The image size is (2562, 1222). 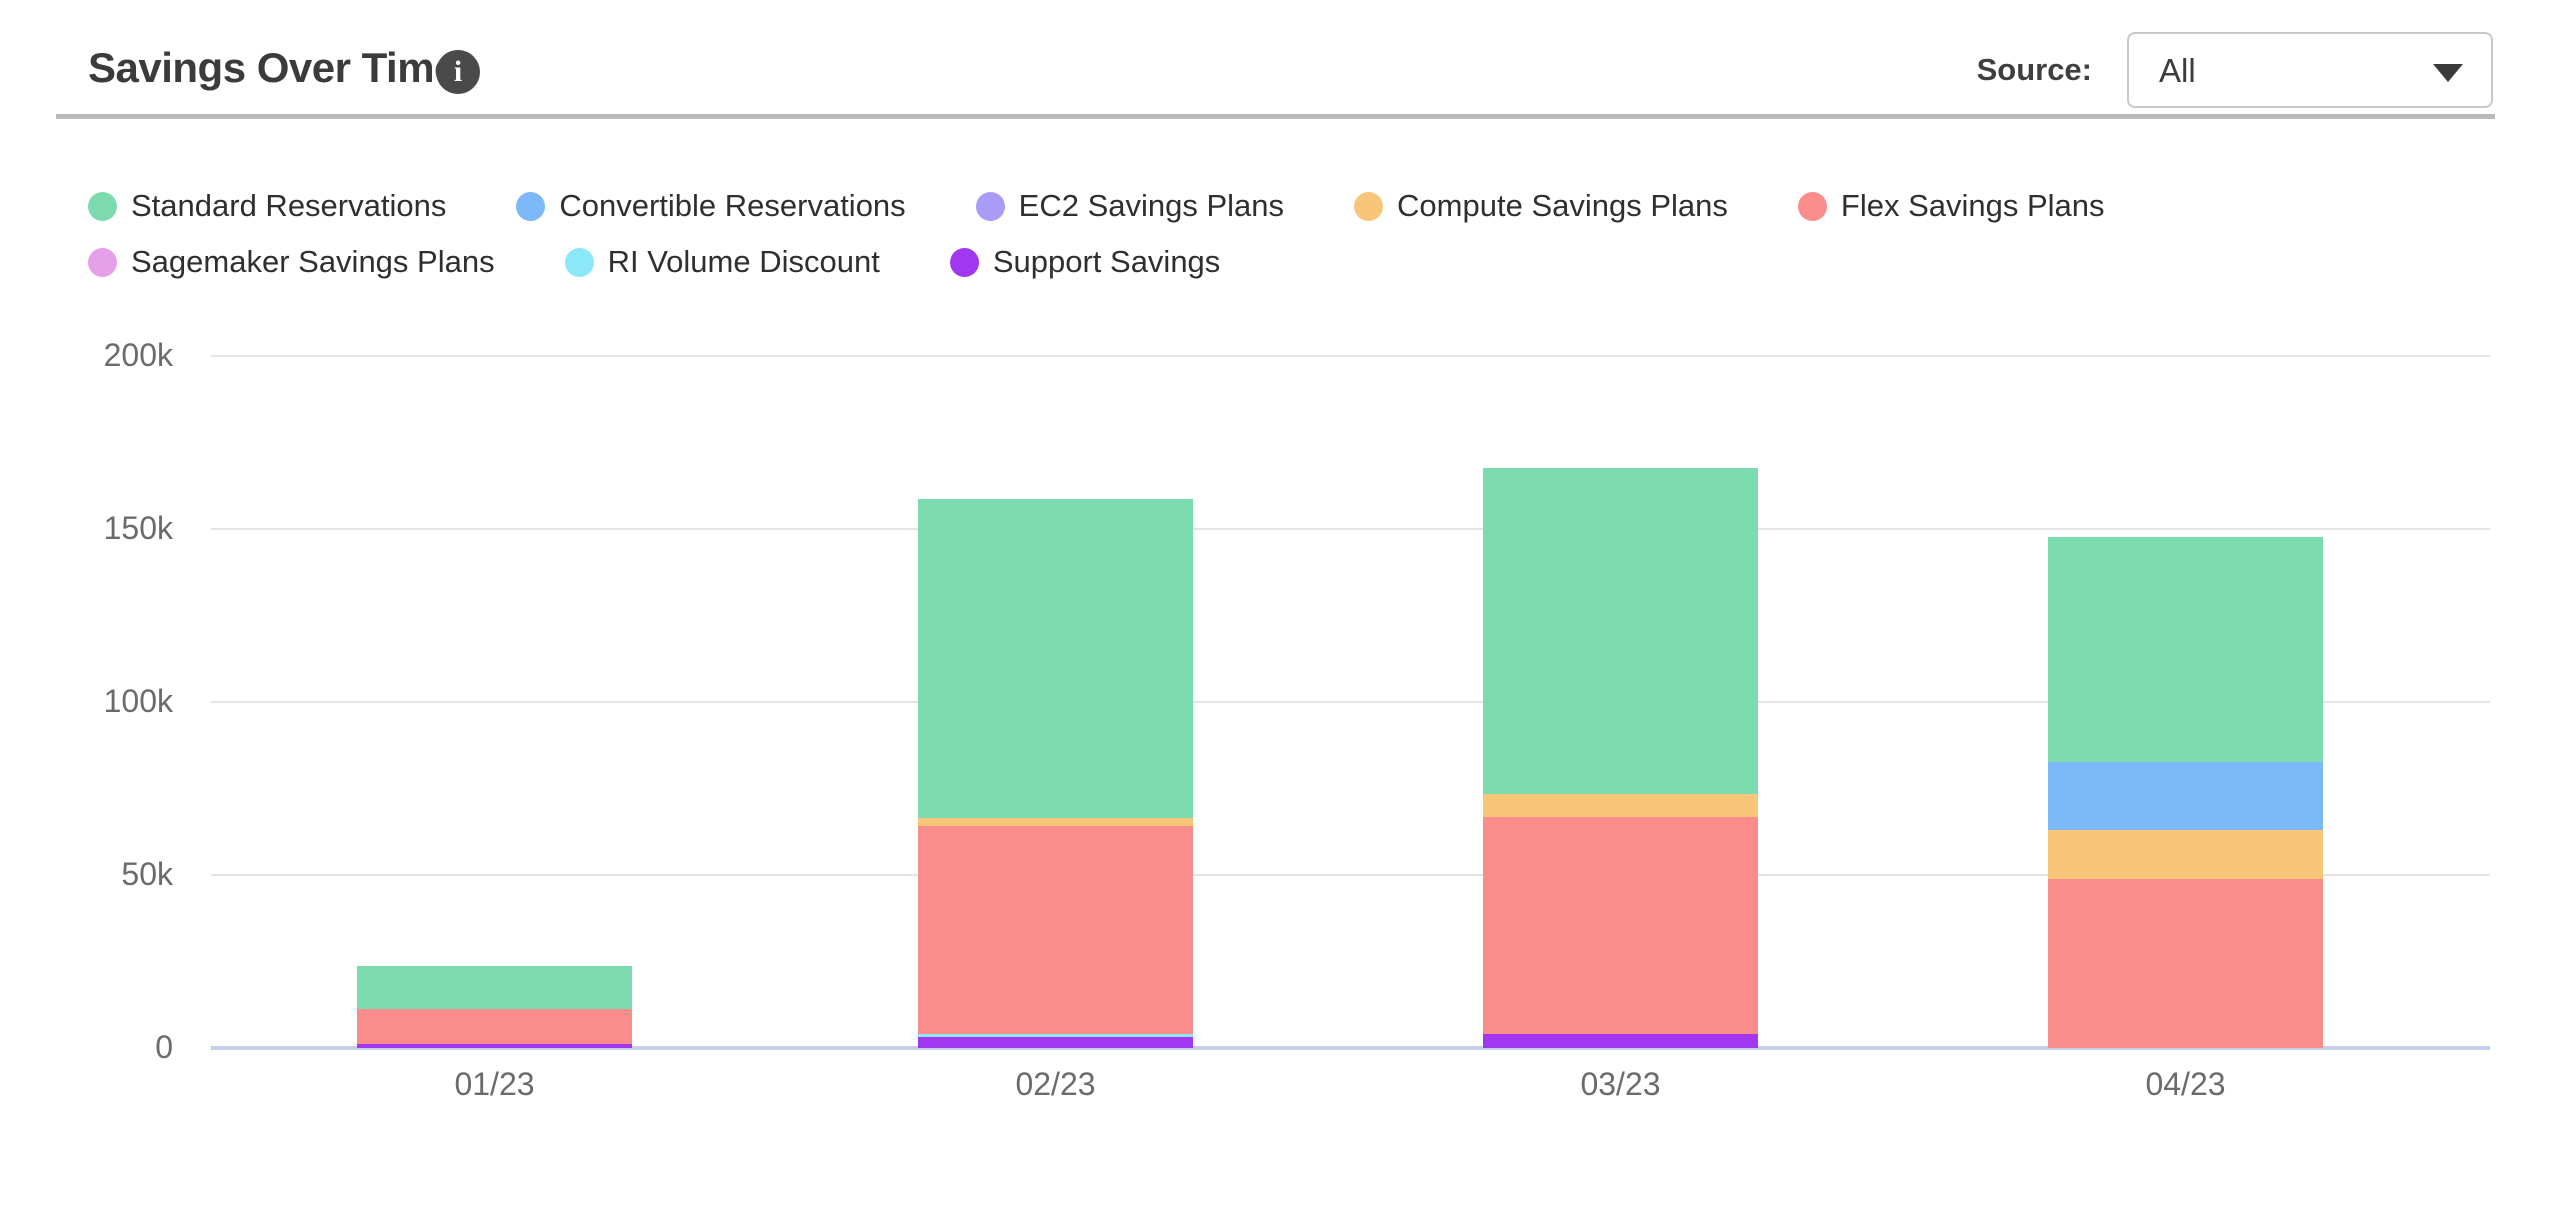 What do you see at coordinates (289, 205) in the screenshot?
I see `legend-label: Standard Reservations` at bounding box center [289, 205].